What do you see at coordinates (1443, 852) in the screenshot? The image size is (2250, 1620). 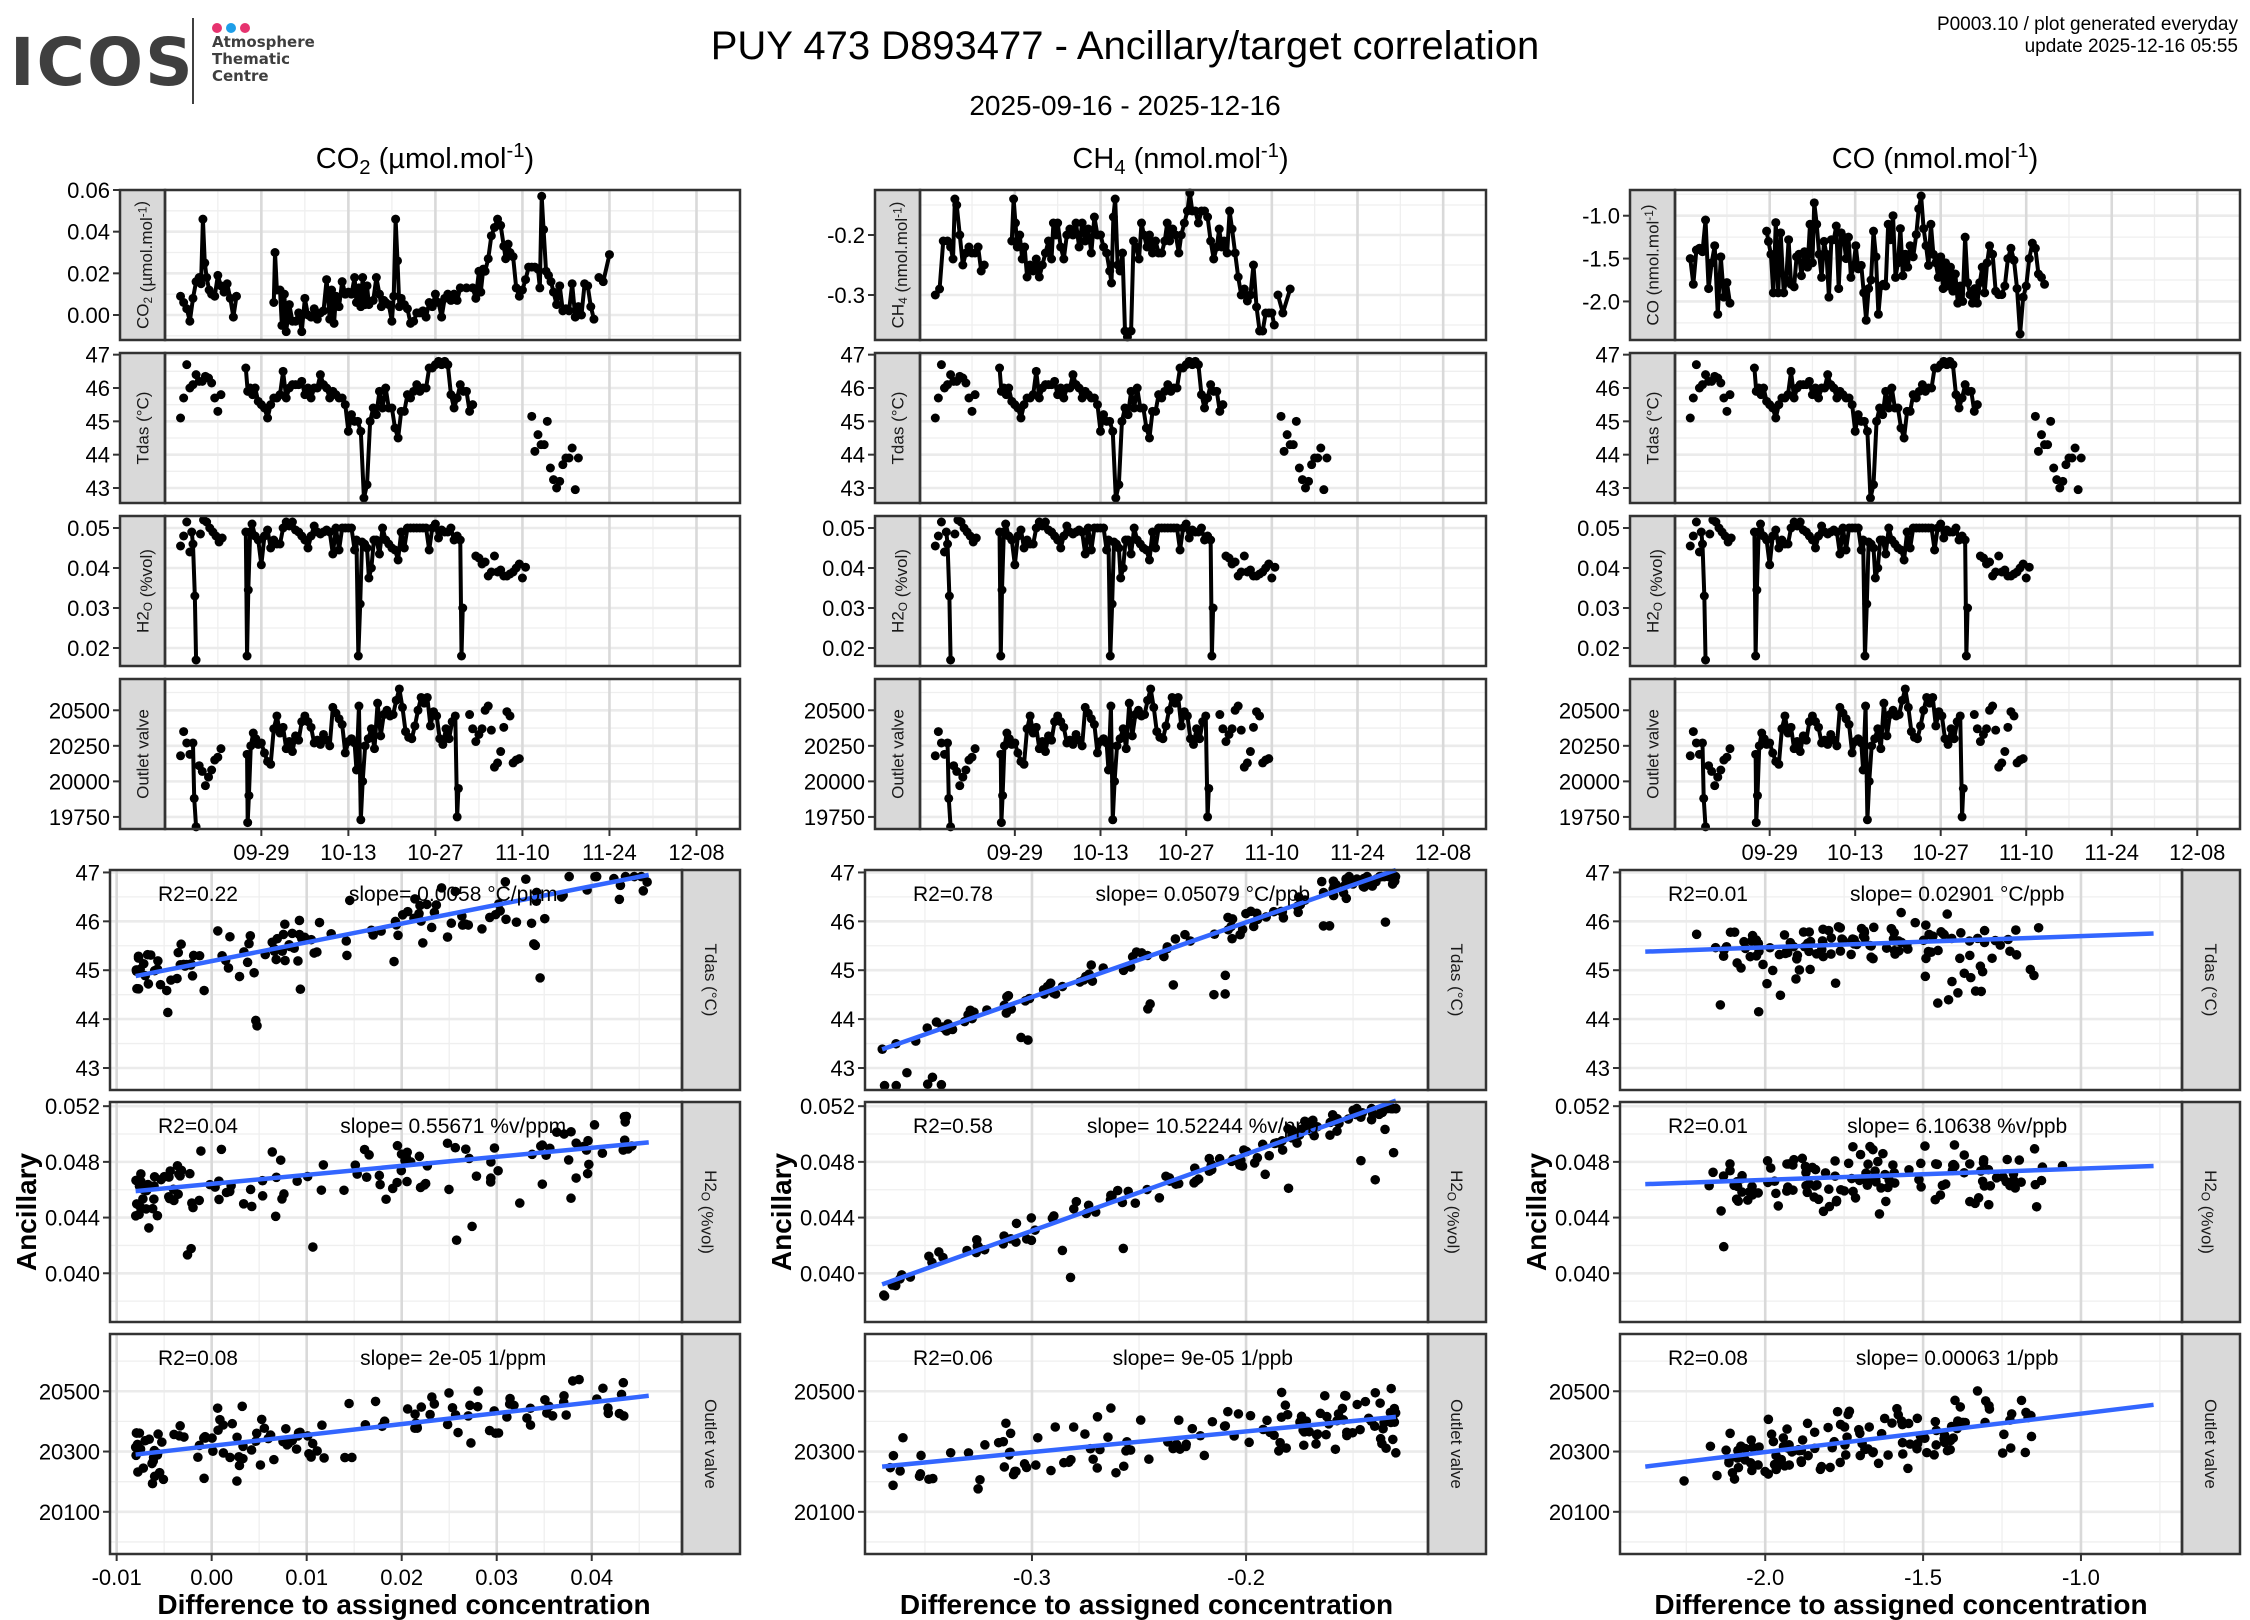 I see `x-tick-label: 12-08` at bounding box center [1443, 852].